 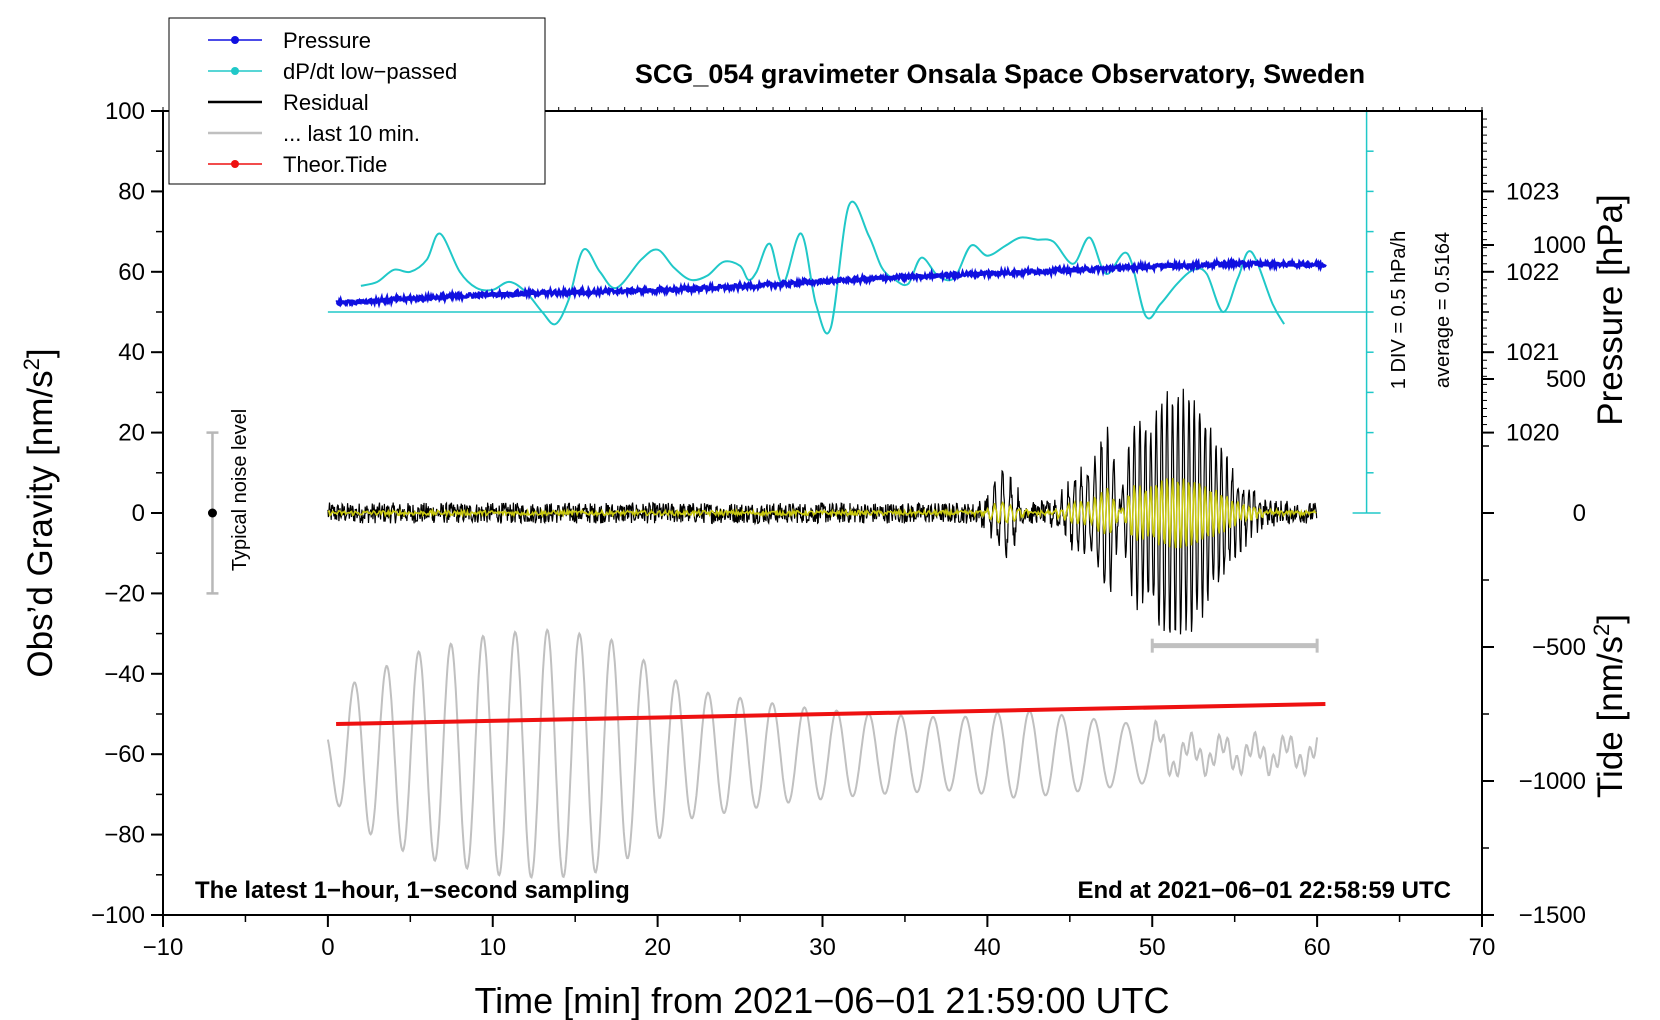 What do you see at coordinates (822, 947) in the screenshot?
I see `x-tick-label: 30` at bounding box center [822, 947].